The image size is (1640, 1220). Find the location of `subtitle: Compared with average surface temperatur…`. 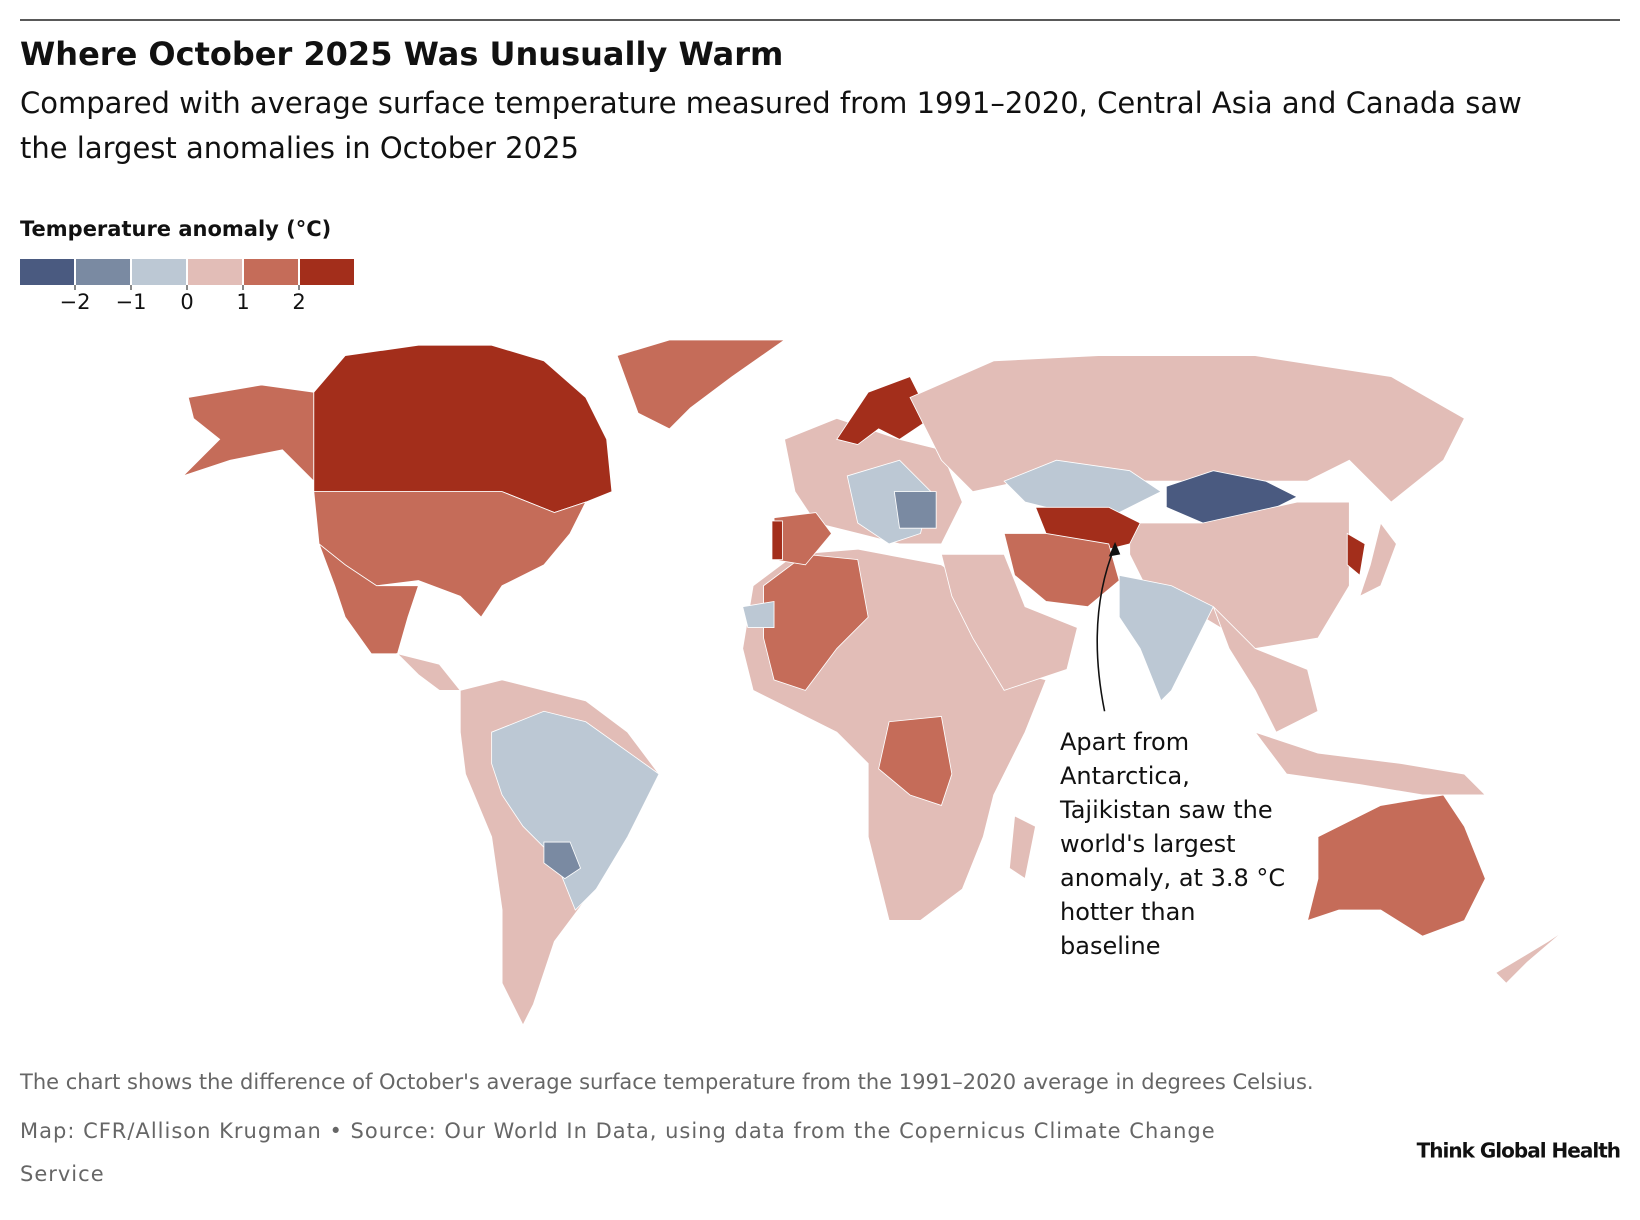

subtitle: Compared with average surface temperatur… is located at coordinates (771, 103).